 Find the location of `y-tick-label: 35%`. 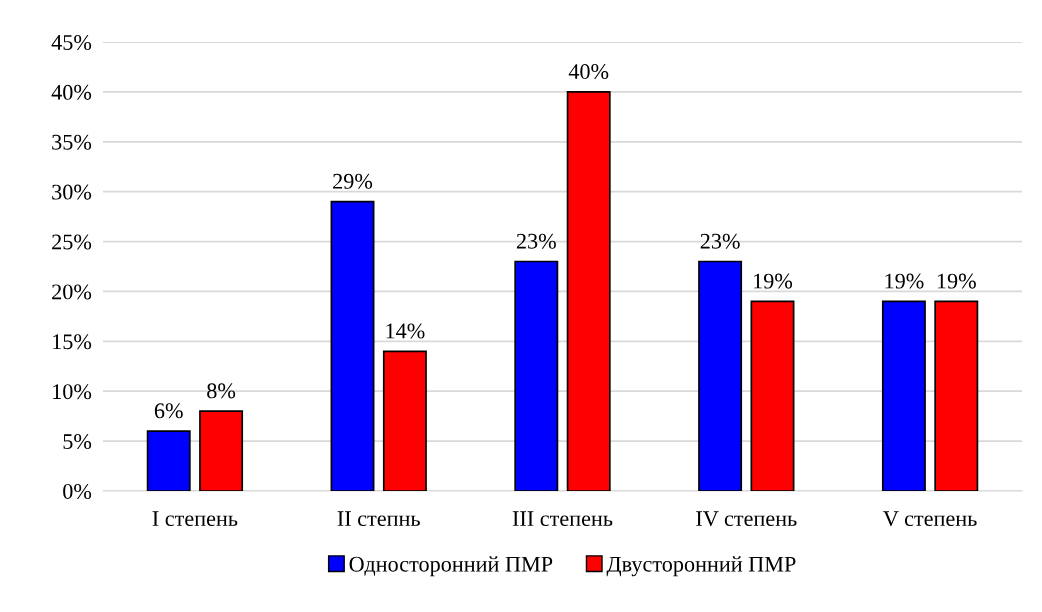

y-tick-label: 35% is located at coordinates (72, 142).